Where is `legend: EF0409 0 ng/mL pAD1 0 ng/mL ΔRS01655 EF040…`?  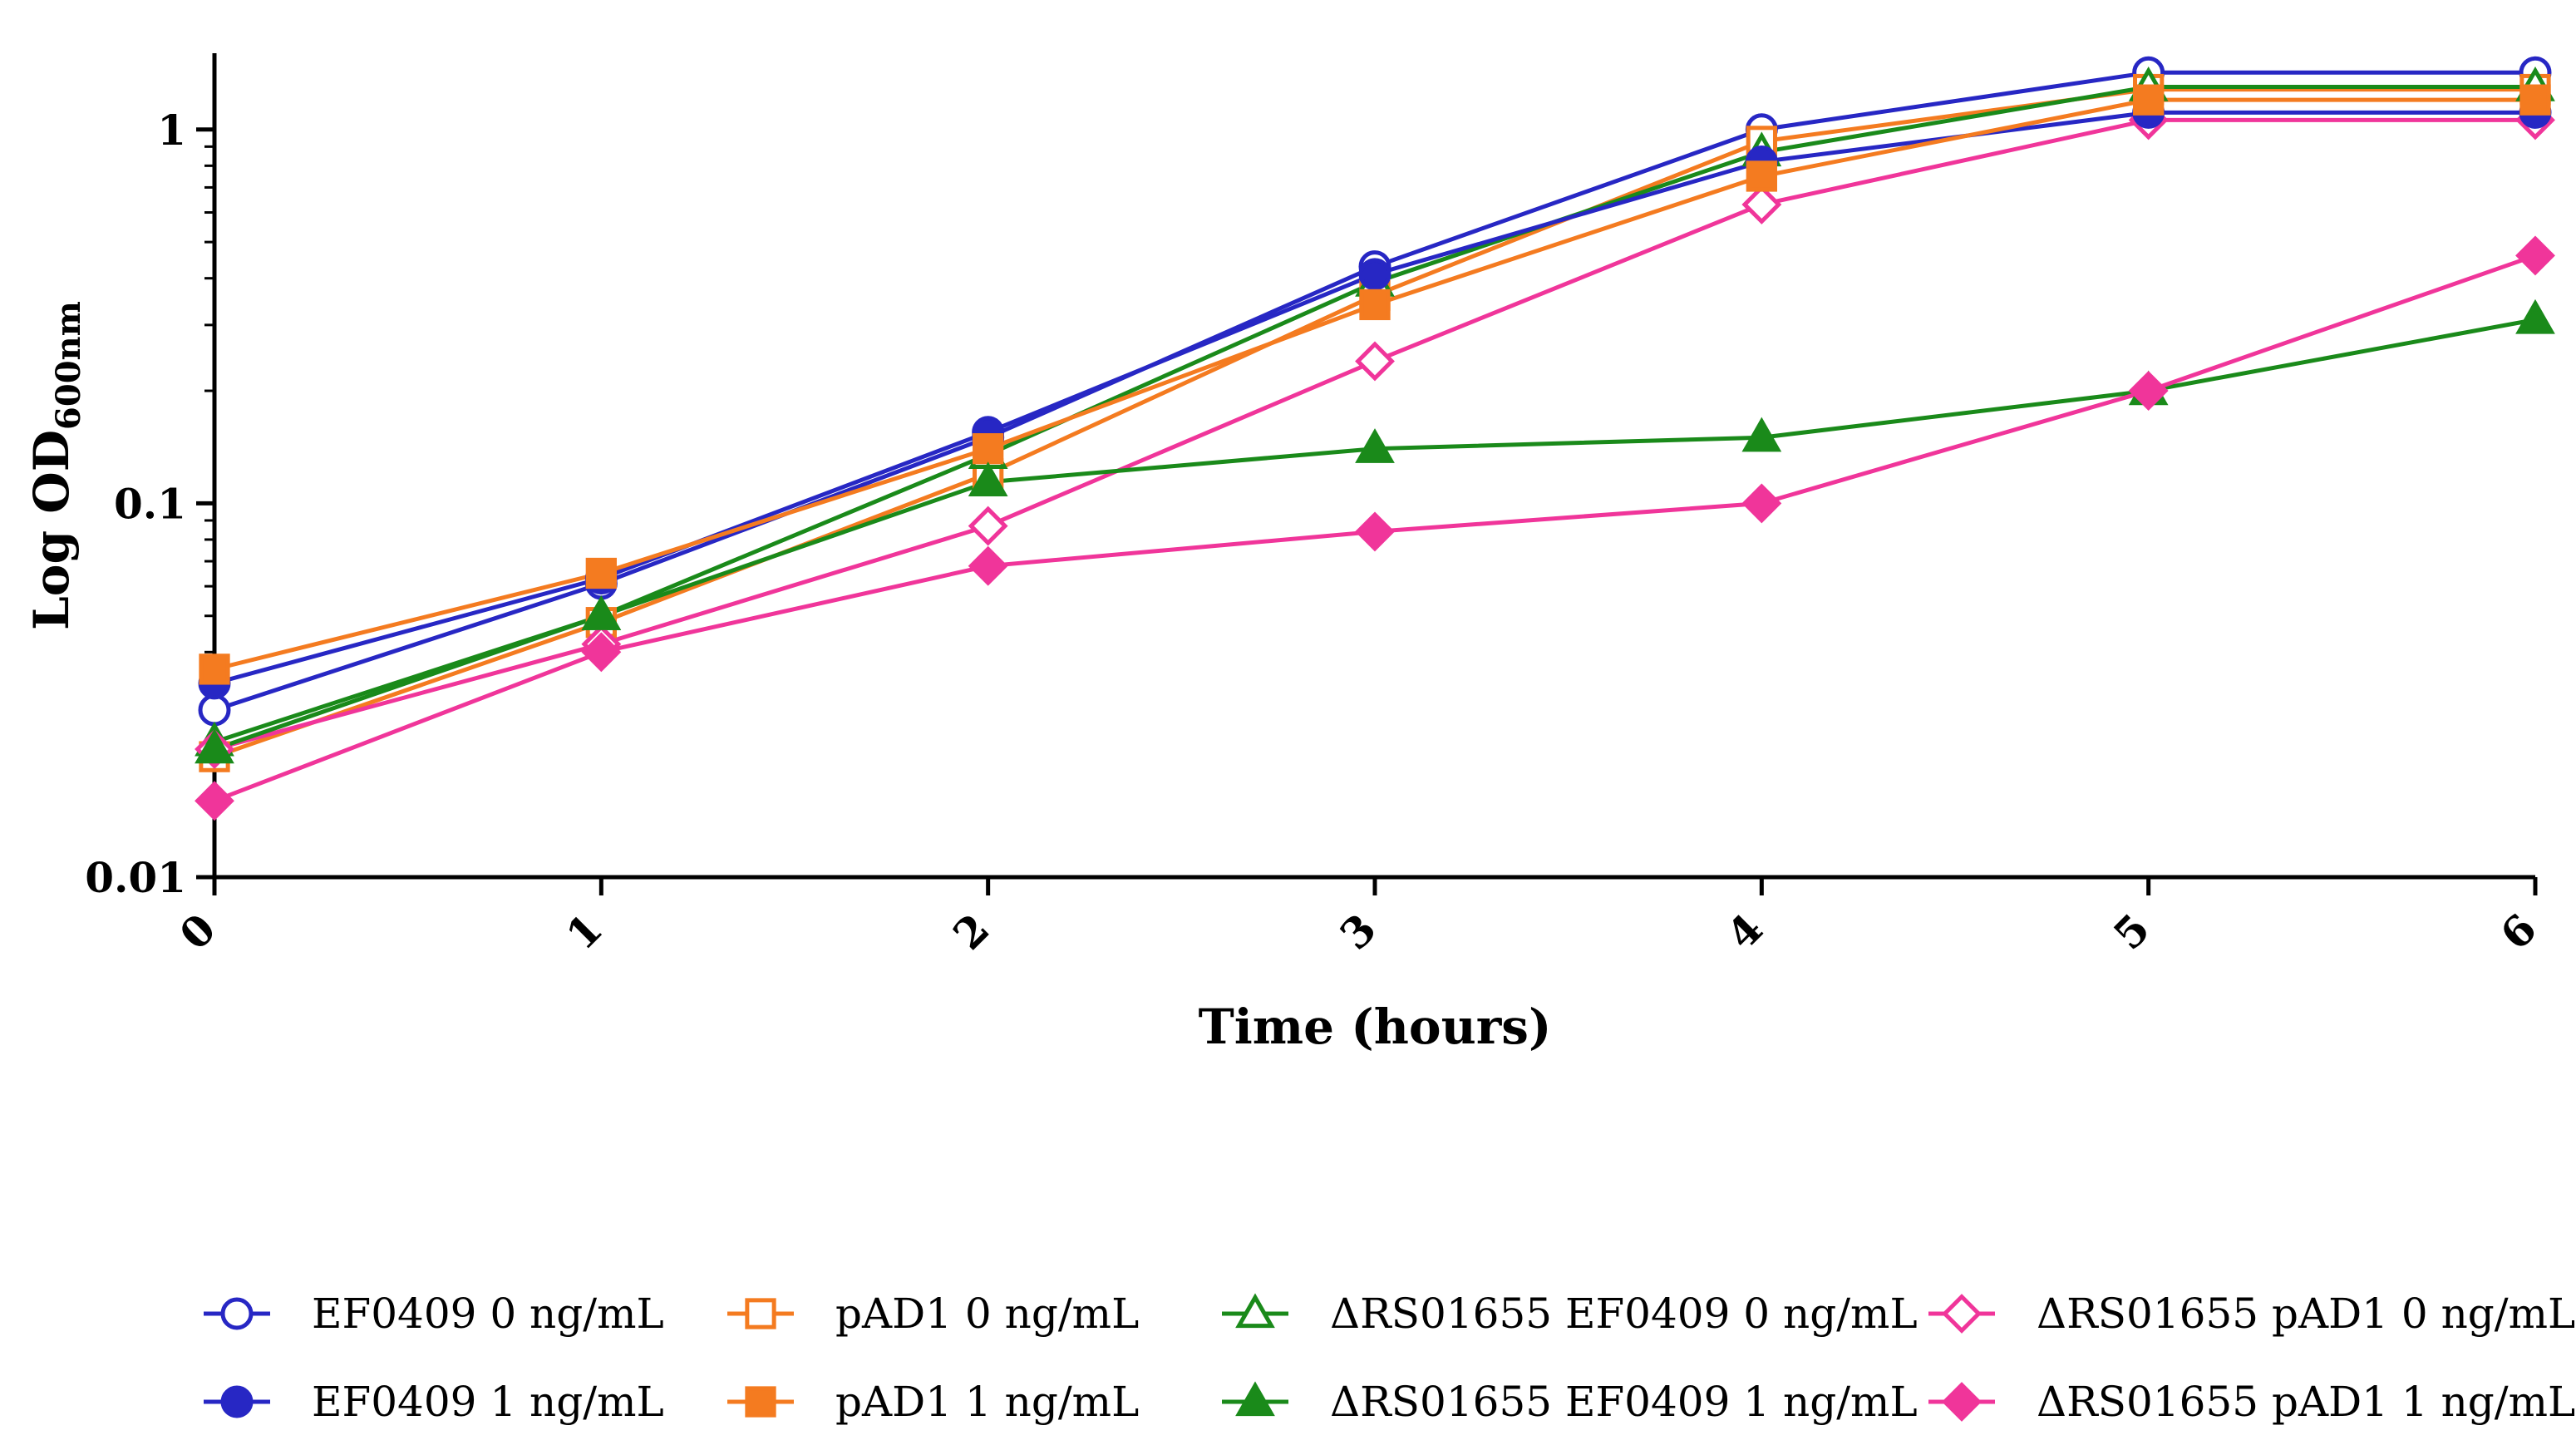
legend: EF0409 0 ng/mL pAD1 0 ng/mL ΔRS01655 EF040… is located at coordinates (1389, 1358).